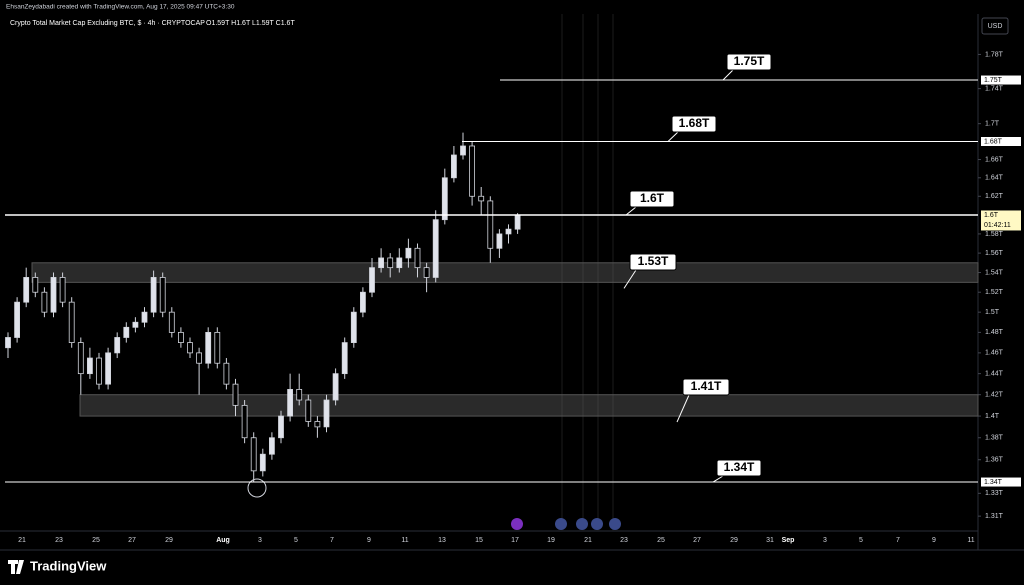 This screenshot has width=1024, height=585. Describe the element at coordinates (515, 540) in the screenshot. I see `x-tick-label: 17` at that location.